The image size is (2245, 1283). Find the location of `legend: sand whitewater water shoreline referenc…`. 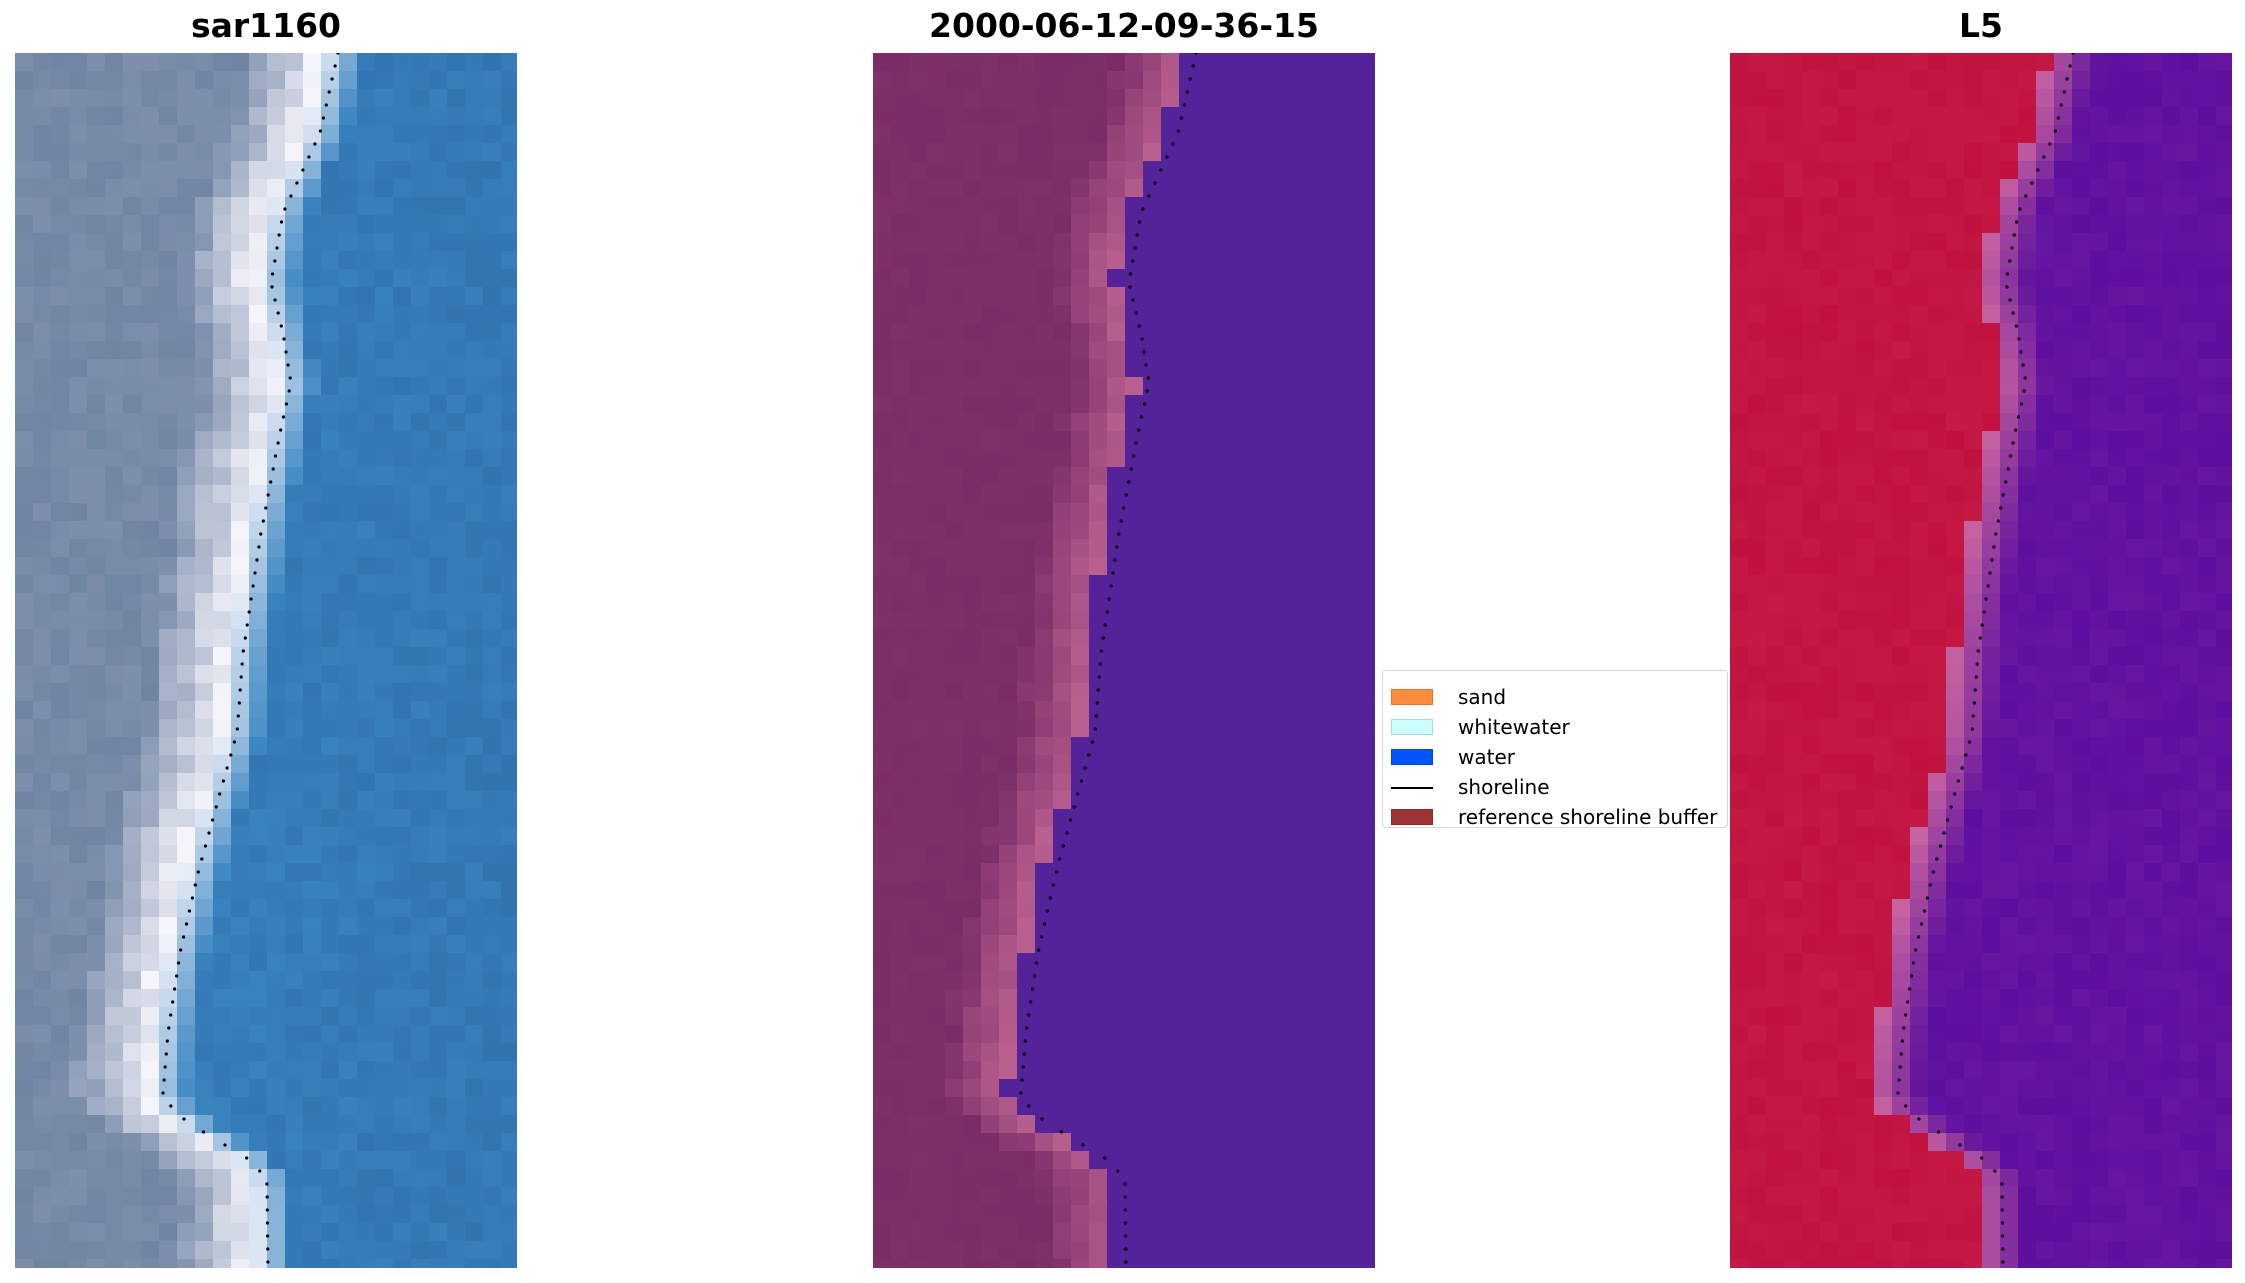

legend: sand whitewater water shoreline referenc… is located at coordinates (1555, 750).